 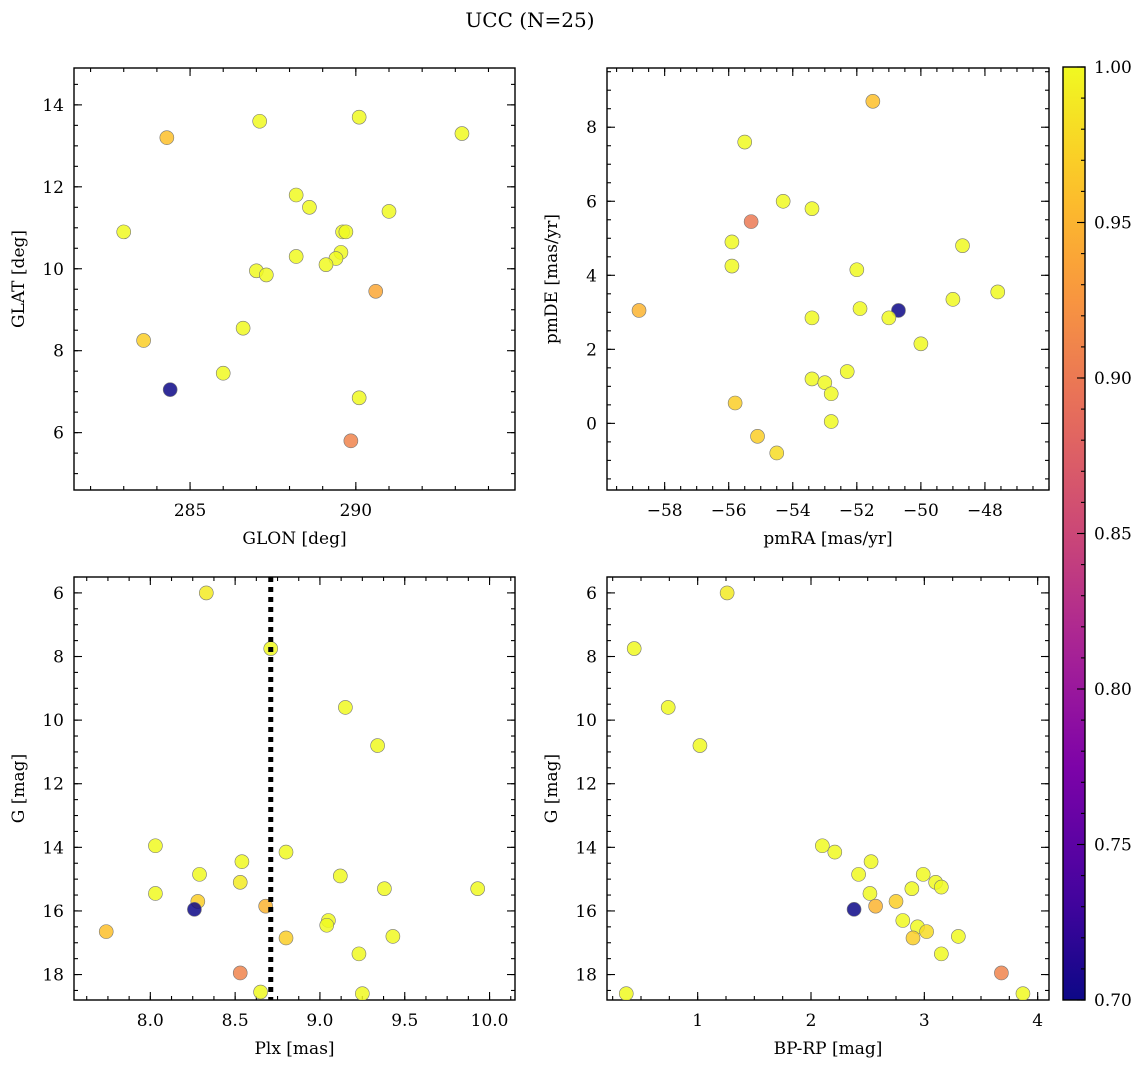 I want to click on x-tick-label: −52, so click(x=857, y=511).